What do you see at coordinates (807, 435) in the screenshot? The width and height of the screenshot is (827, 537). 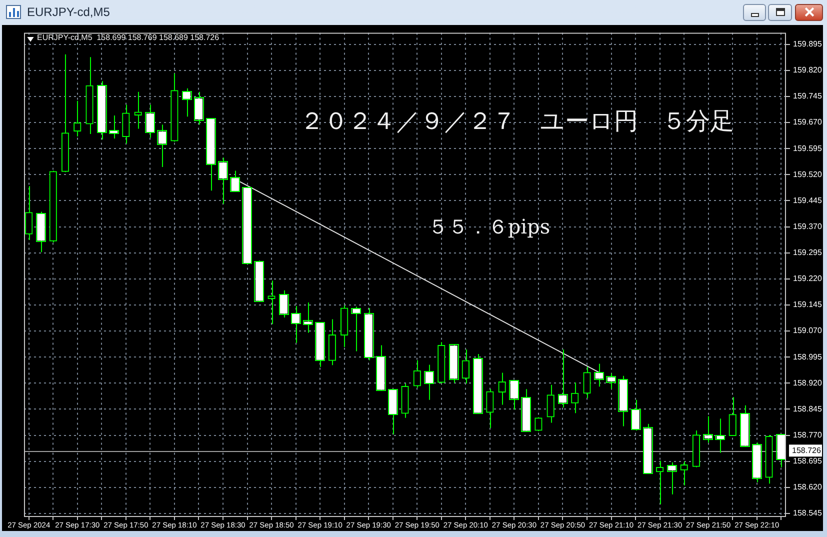 I see `y-tick-label: 158.770` at bounding box center [807, 435].